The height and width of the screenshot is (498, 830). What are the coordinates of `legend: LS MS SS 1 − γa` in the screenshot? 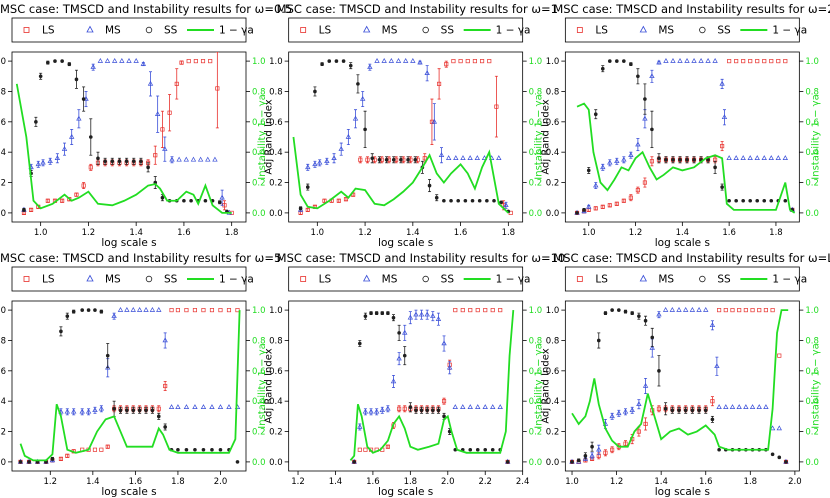 It's located at (409, 279).